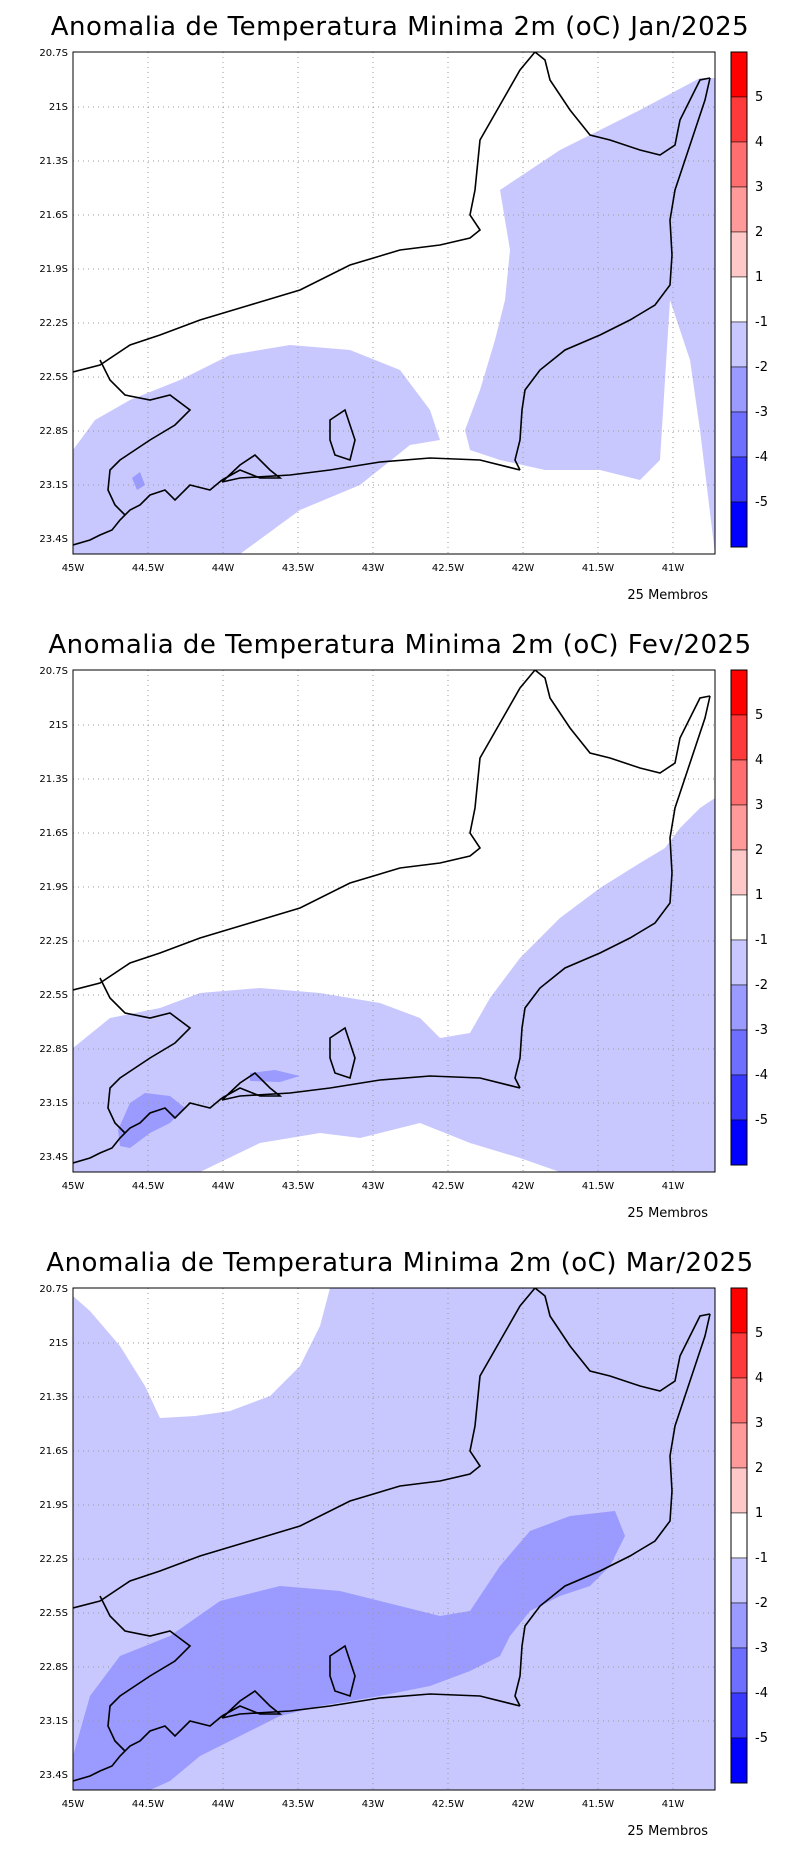 The image size is (800, 1854). Describe the element at coordinates (749, 299) in the screenshot. I see `colorbar: 5 4 3 2 1 -1 -2 -3 -4 -5` at that location.